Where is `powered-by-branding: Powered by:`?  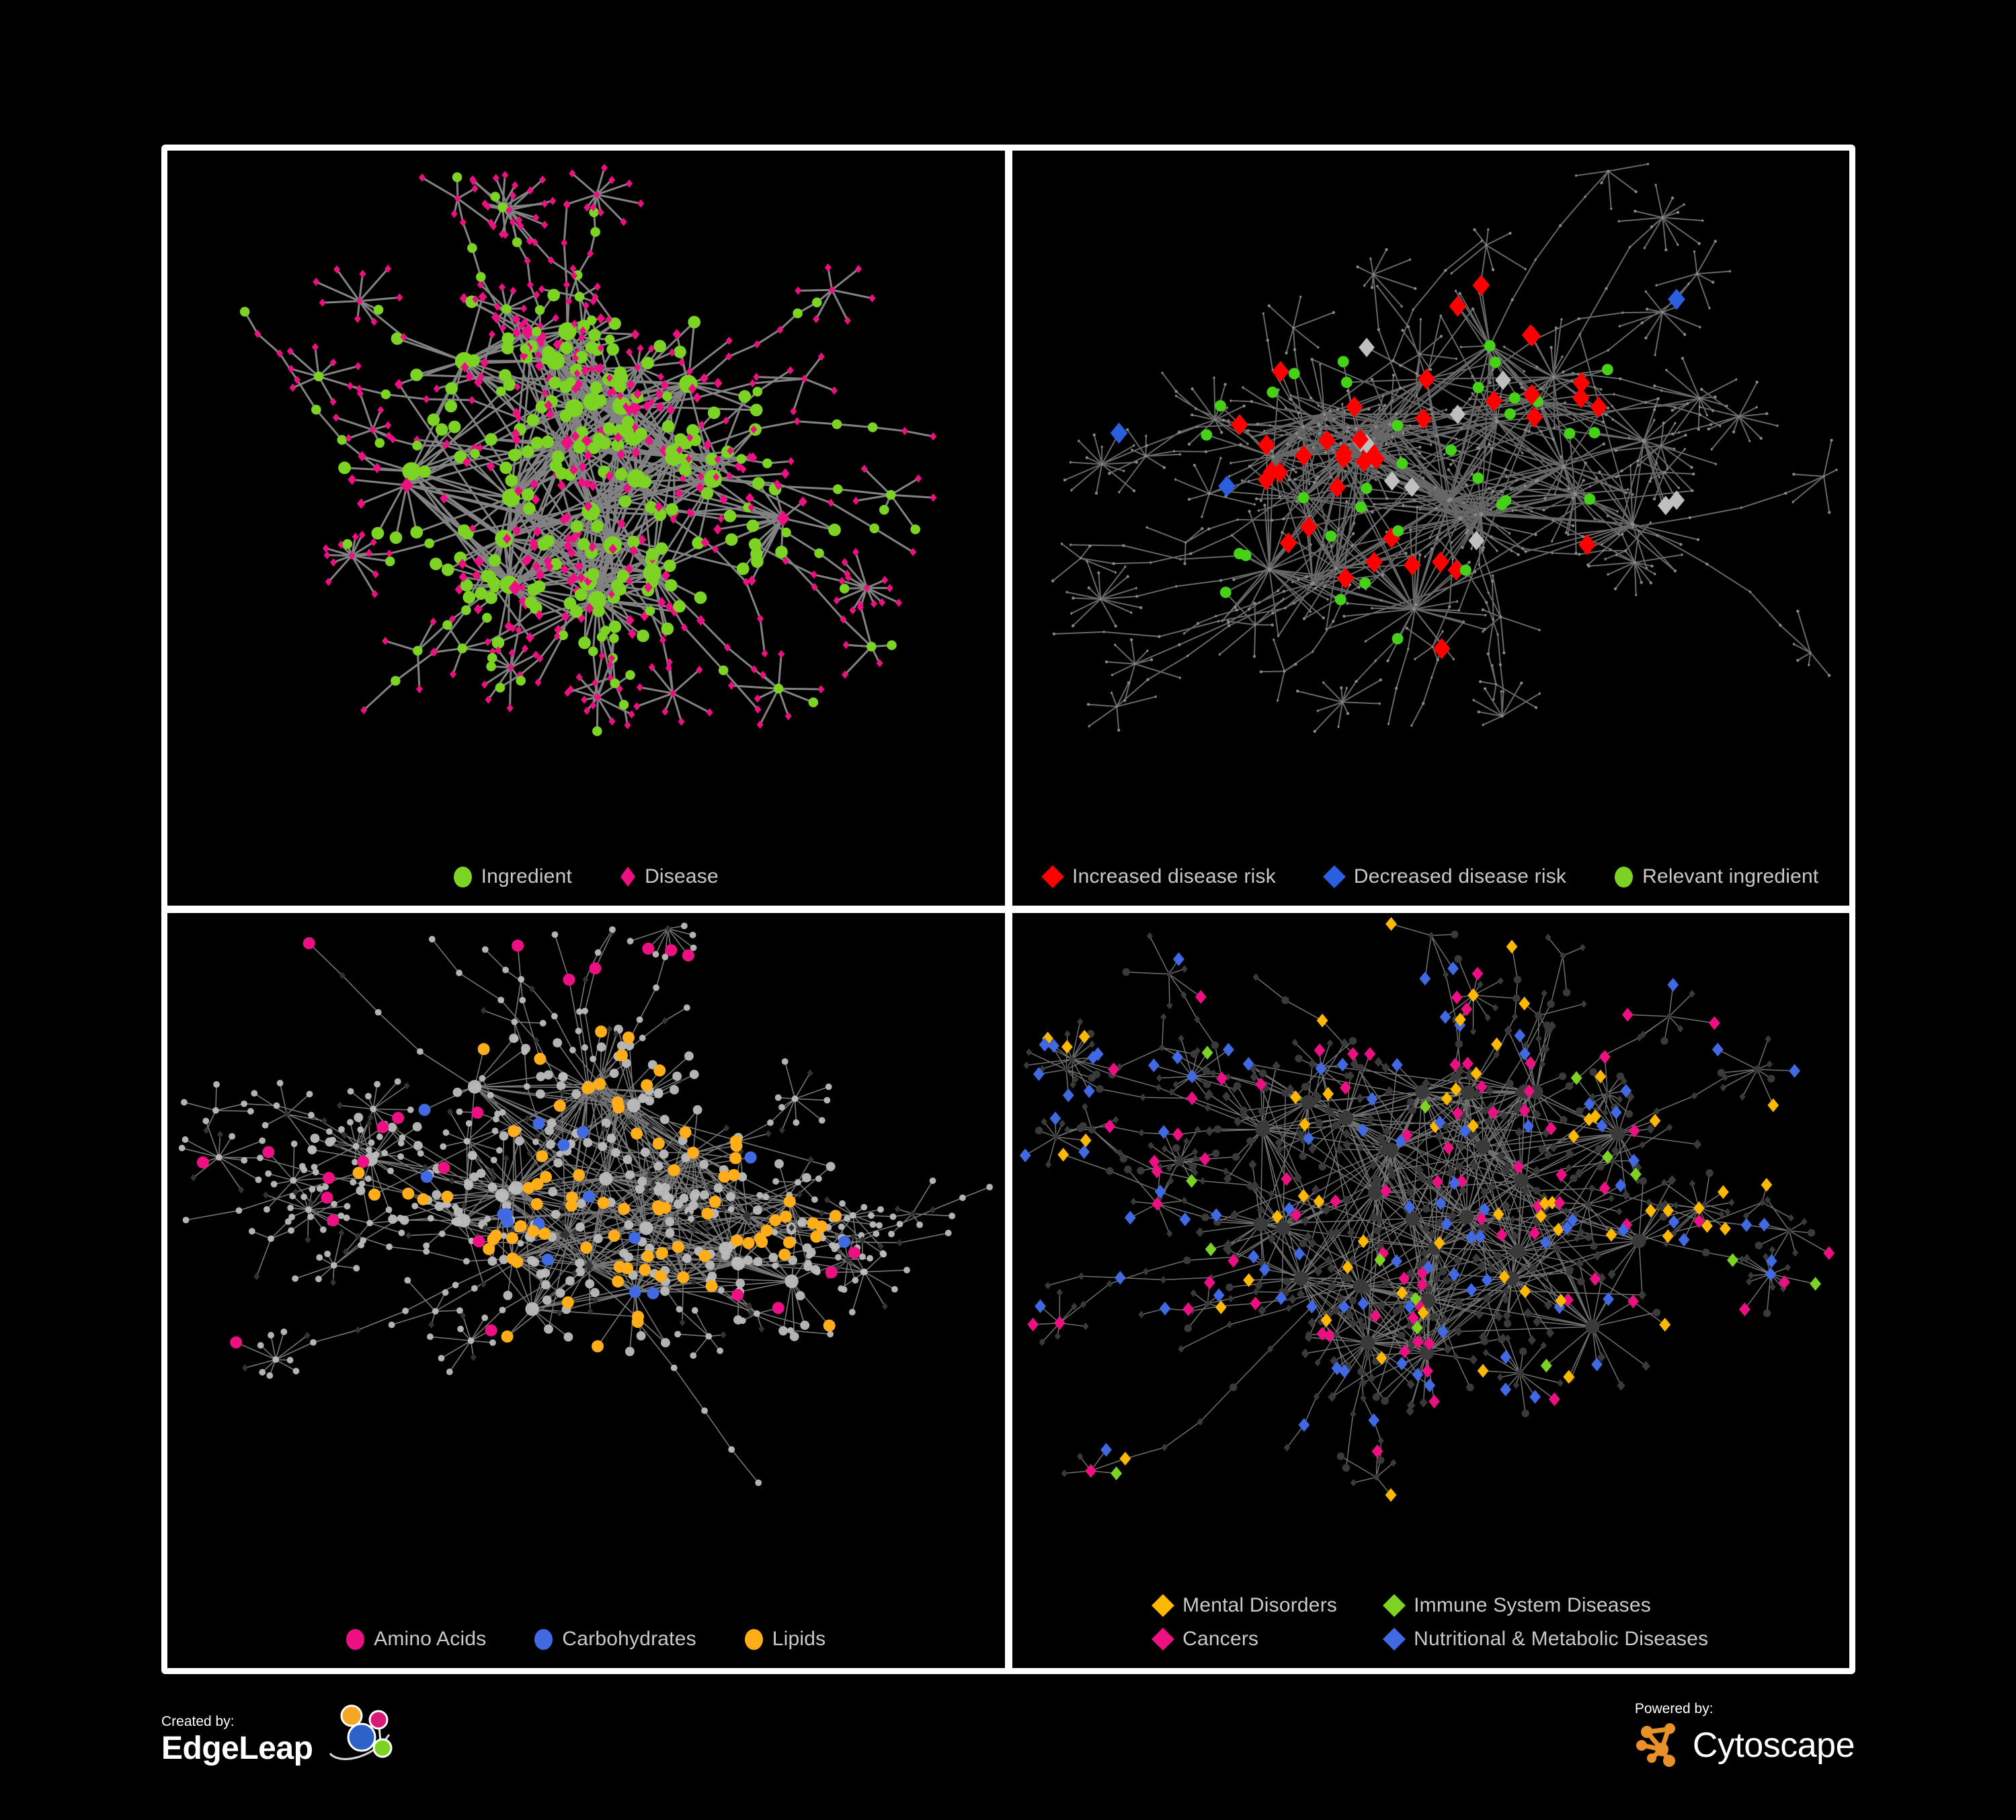 powered-by-branding: Powered by: is located at coordinates (1745, 1735).